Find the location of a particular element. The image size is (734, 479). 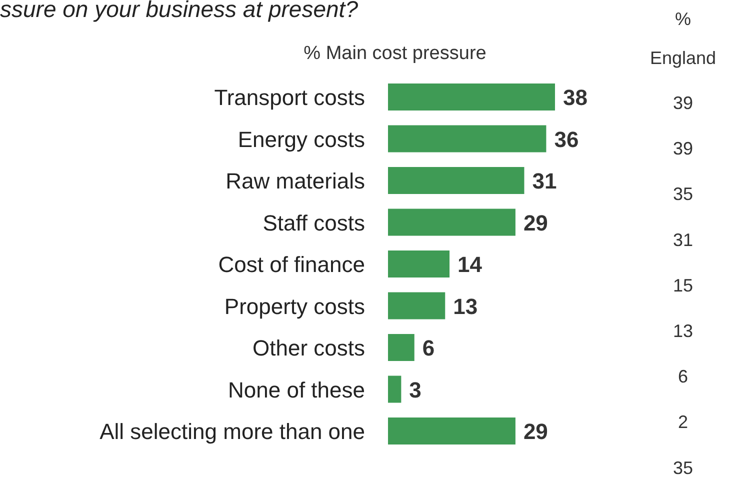

text: England is located at coordinates (683, 58).